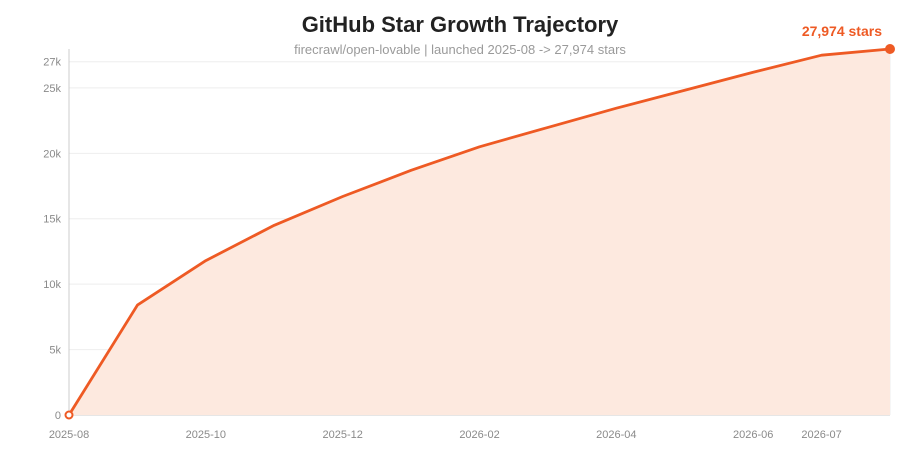  I want to click on end-point, so click(890, 49).